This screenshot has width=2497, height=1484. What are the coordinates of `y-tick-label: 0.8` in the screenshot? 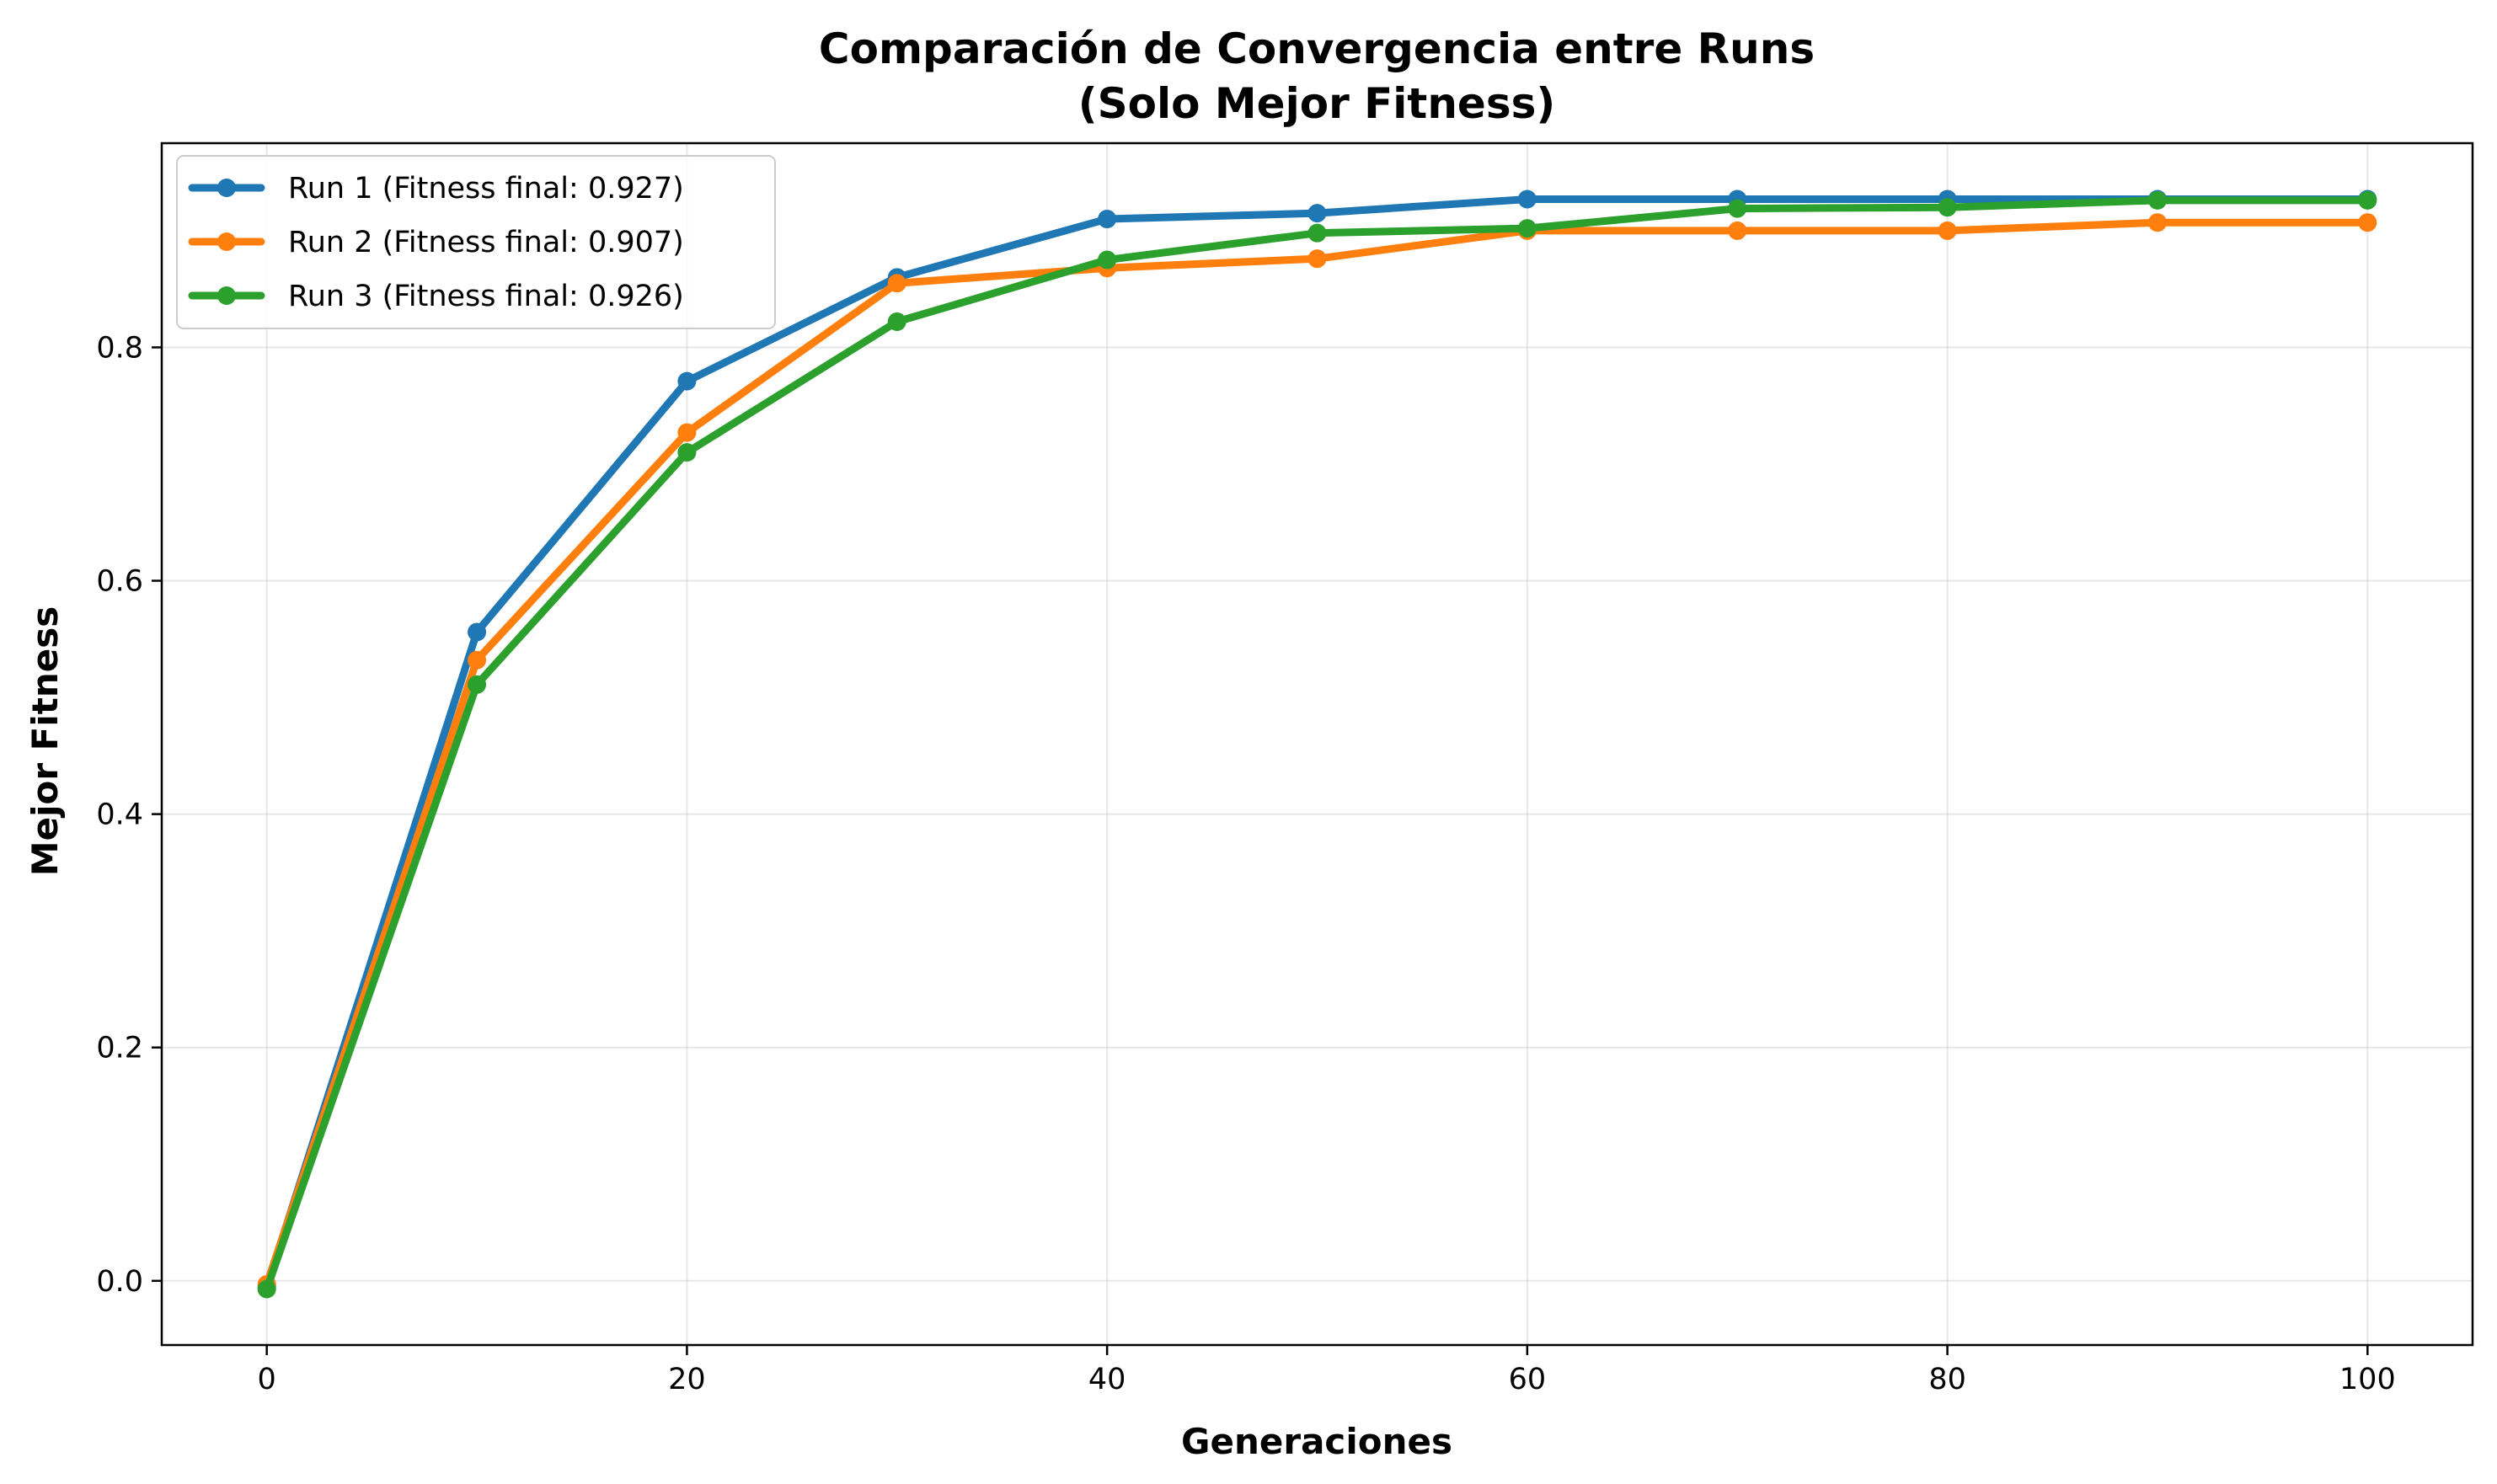 It's located at (119, 348).